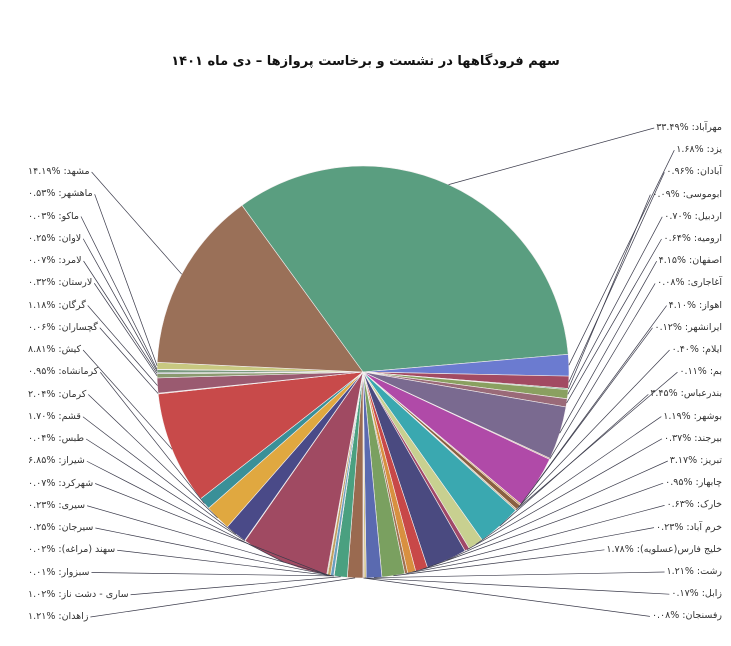  Describe the element at coordinates (78, 594) in the screenshot. I see `slice-label: ساری - دشت ناز: %۱.۰۲` at that location.